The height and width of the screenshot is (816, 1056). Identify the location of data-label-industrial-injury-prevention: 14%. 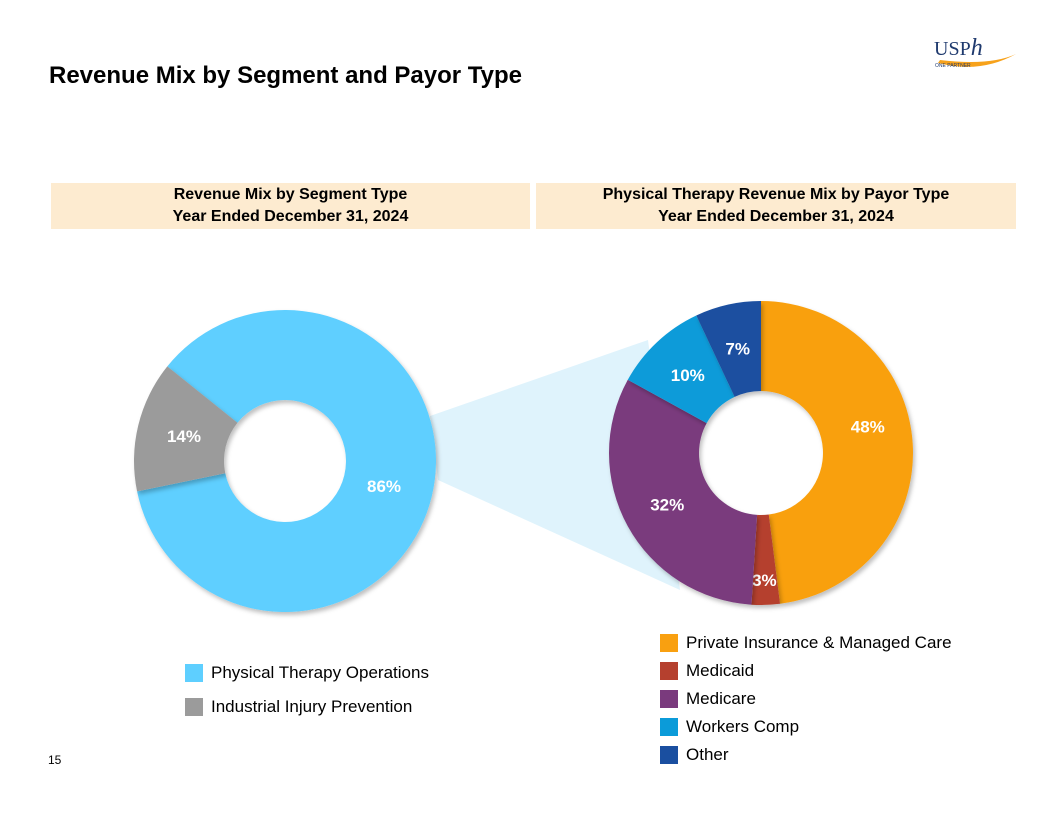
(184, 436).